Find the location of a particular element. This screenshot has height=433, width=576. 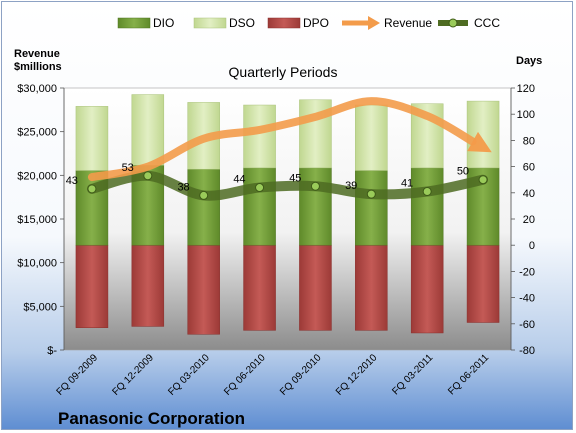

ccc-data-label: 38 is located at coordinates (183, 187).